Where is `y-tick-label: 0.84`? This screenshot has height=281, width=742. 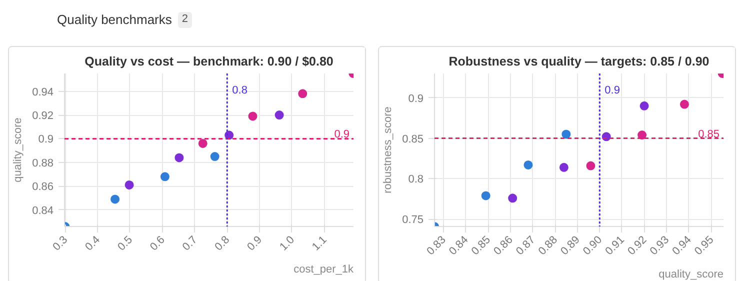
y-tick-label: 0.84 is located at coordinates (43, 210).